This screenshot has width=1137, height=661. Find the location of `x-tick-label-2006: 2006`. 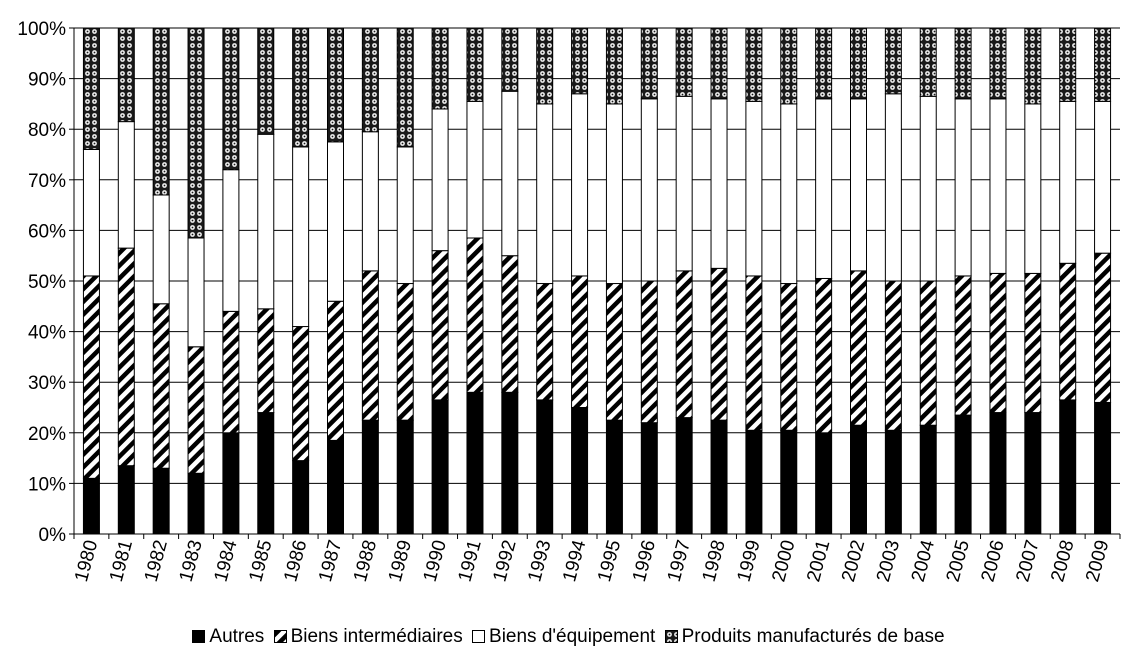

x-tick-label-2006: 2006 is located at coordinates (993, 561).